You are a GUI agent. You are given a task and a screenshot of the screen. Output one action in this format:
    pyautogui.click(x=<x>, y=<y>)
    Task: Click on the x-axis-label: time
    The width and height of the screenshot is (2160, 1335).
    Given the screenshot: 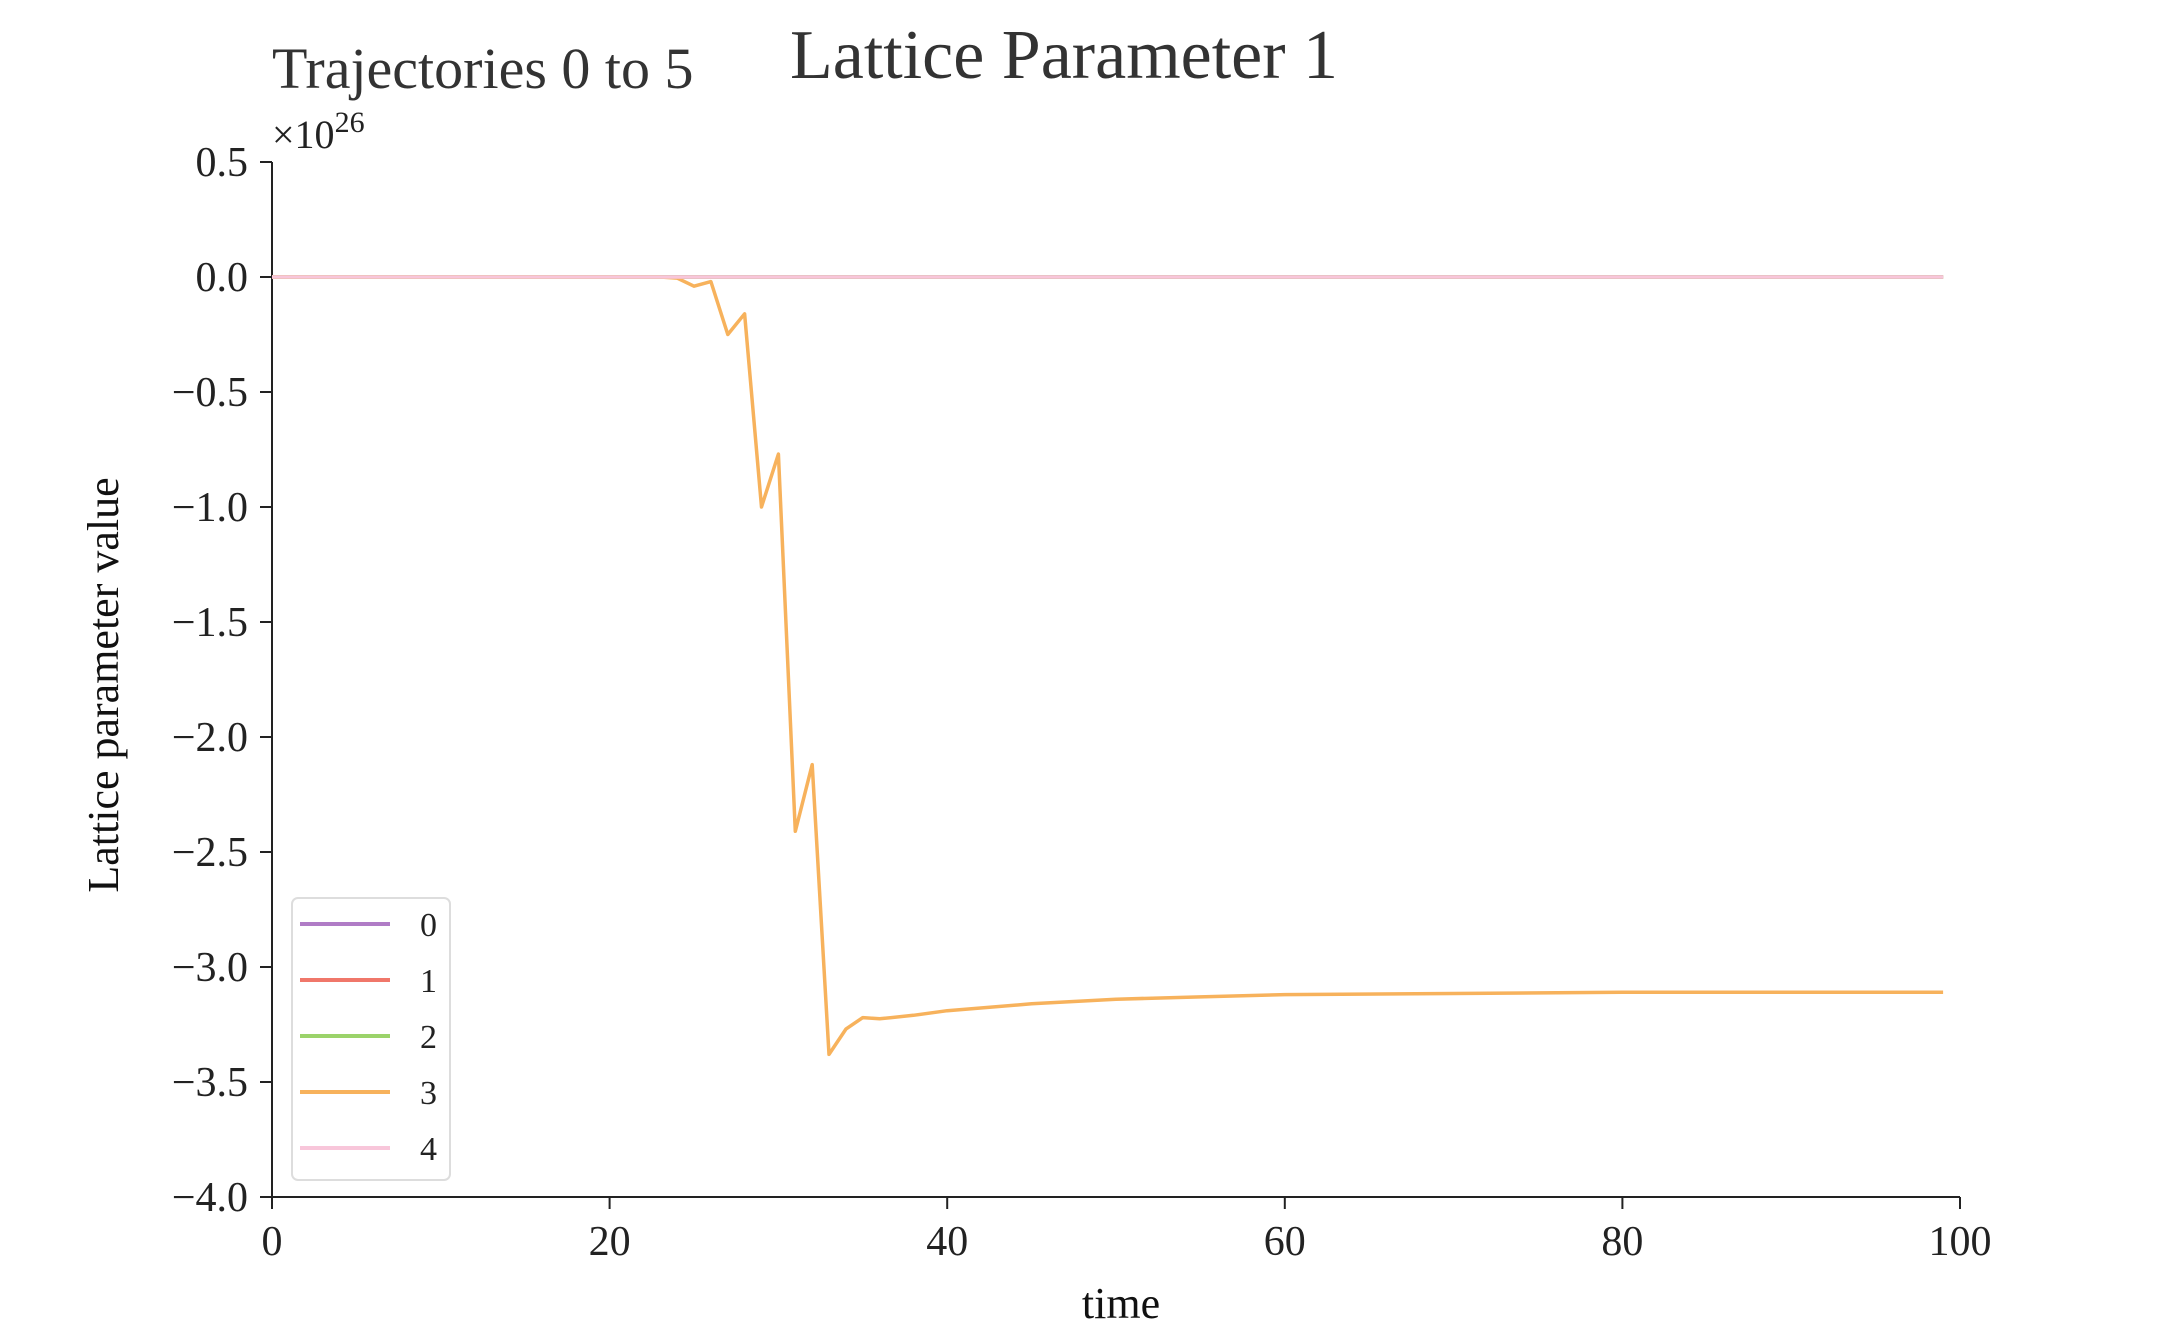 What is the action you would take?
    pyautogui.click(x=1121, y=1303)
    